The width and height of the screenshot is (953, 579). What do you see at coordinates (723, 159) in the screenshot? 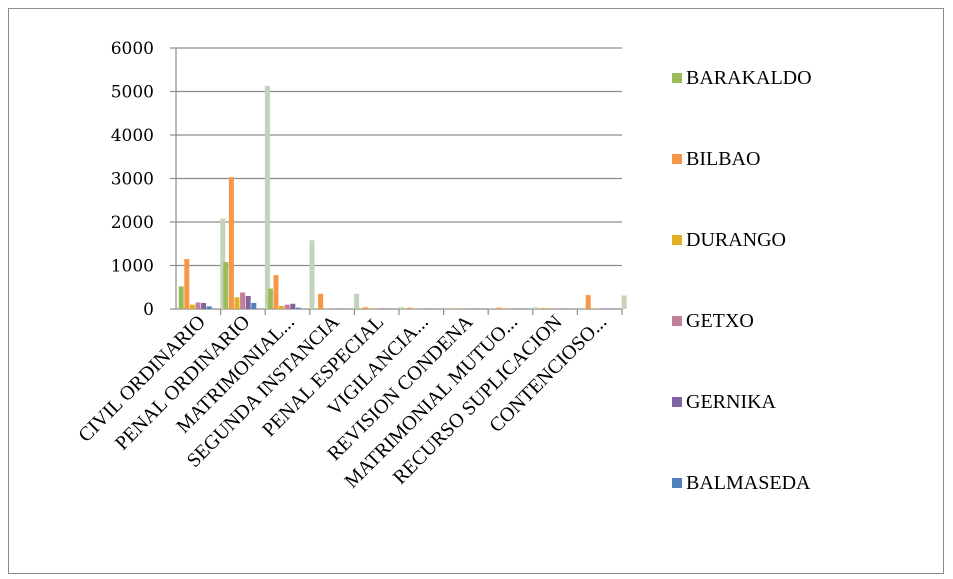
I see `legend-label: BILBAO` at bounding box center [723, 159].